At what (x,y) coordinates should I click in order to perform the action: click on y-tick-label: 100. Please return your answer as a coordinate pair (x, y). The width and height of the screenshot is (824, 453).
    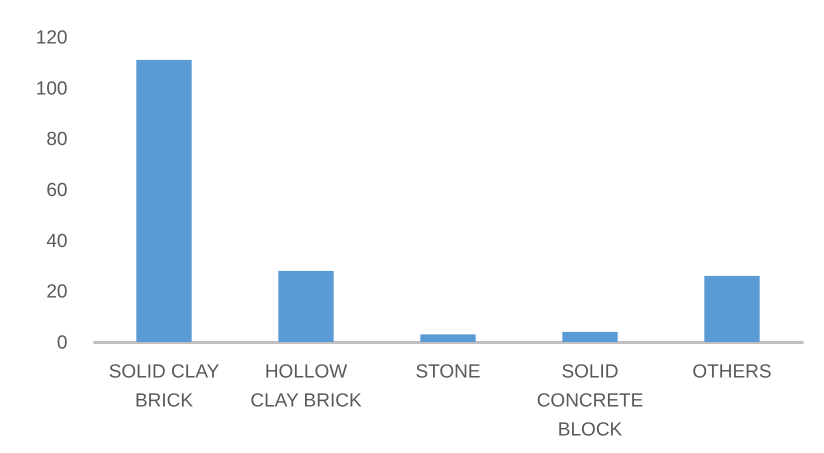
    Looking at the image, I should click on (52, 89).